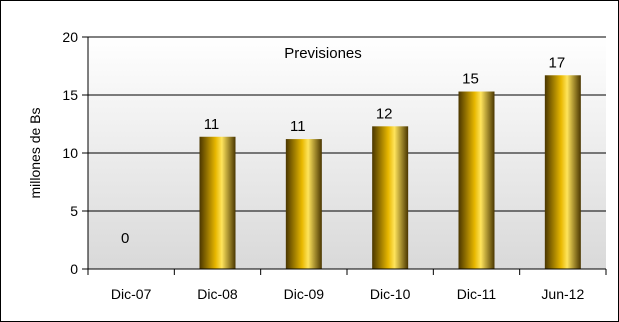  I want to click on data-label: 17, so click(556, 62).